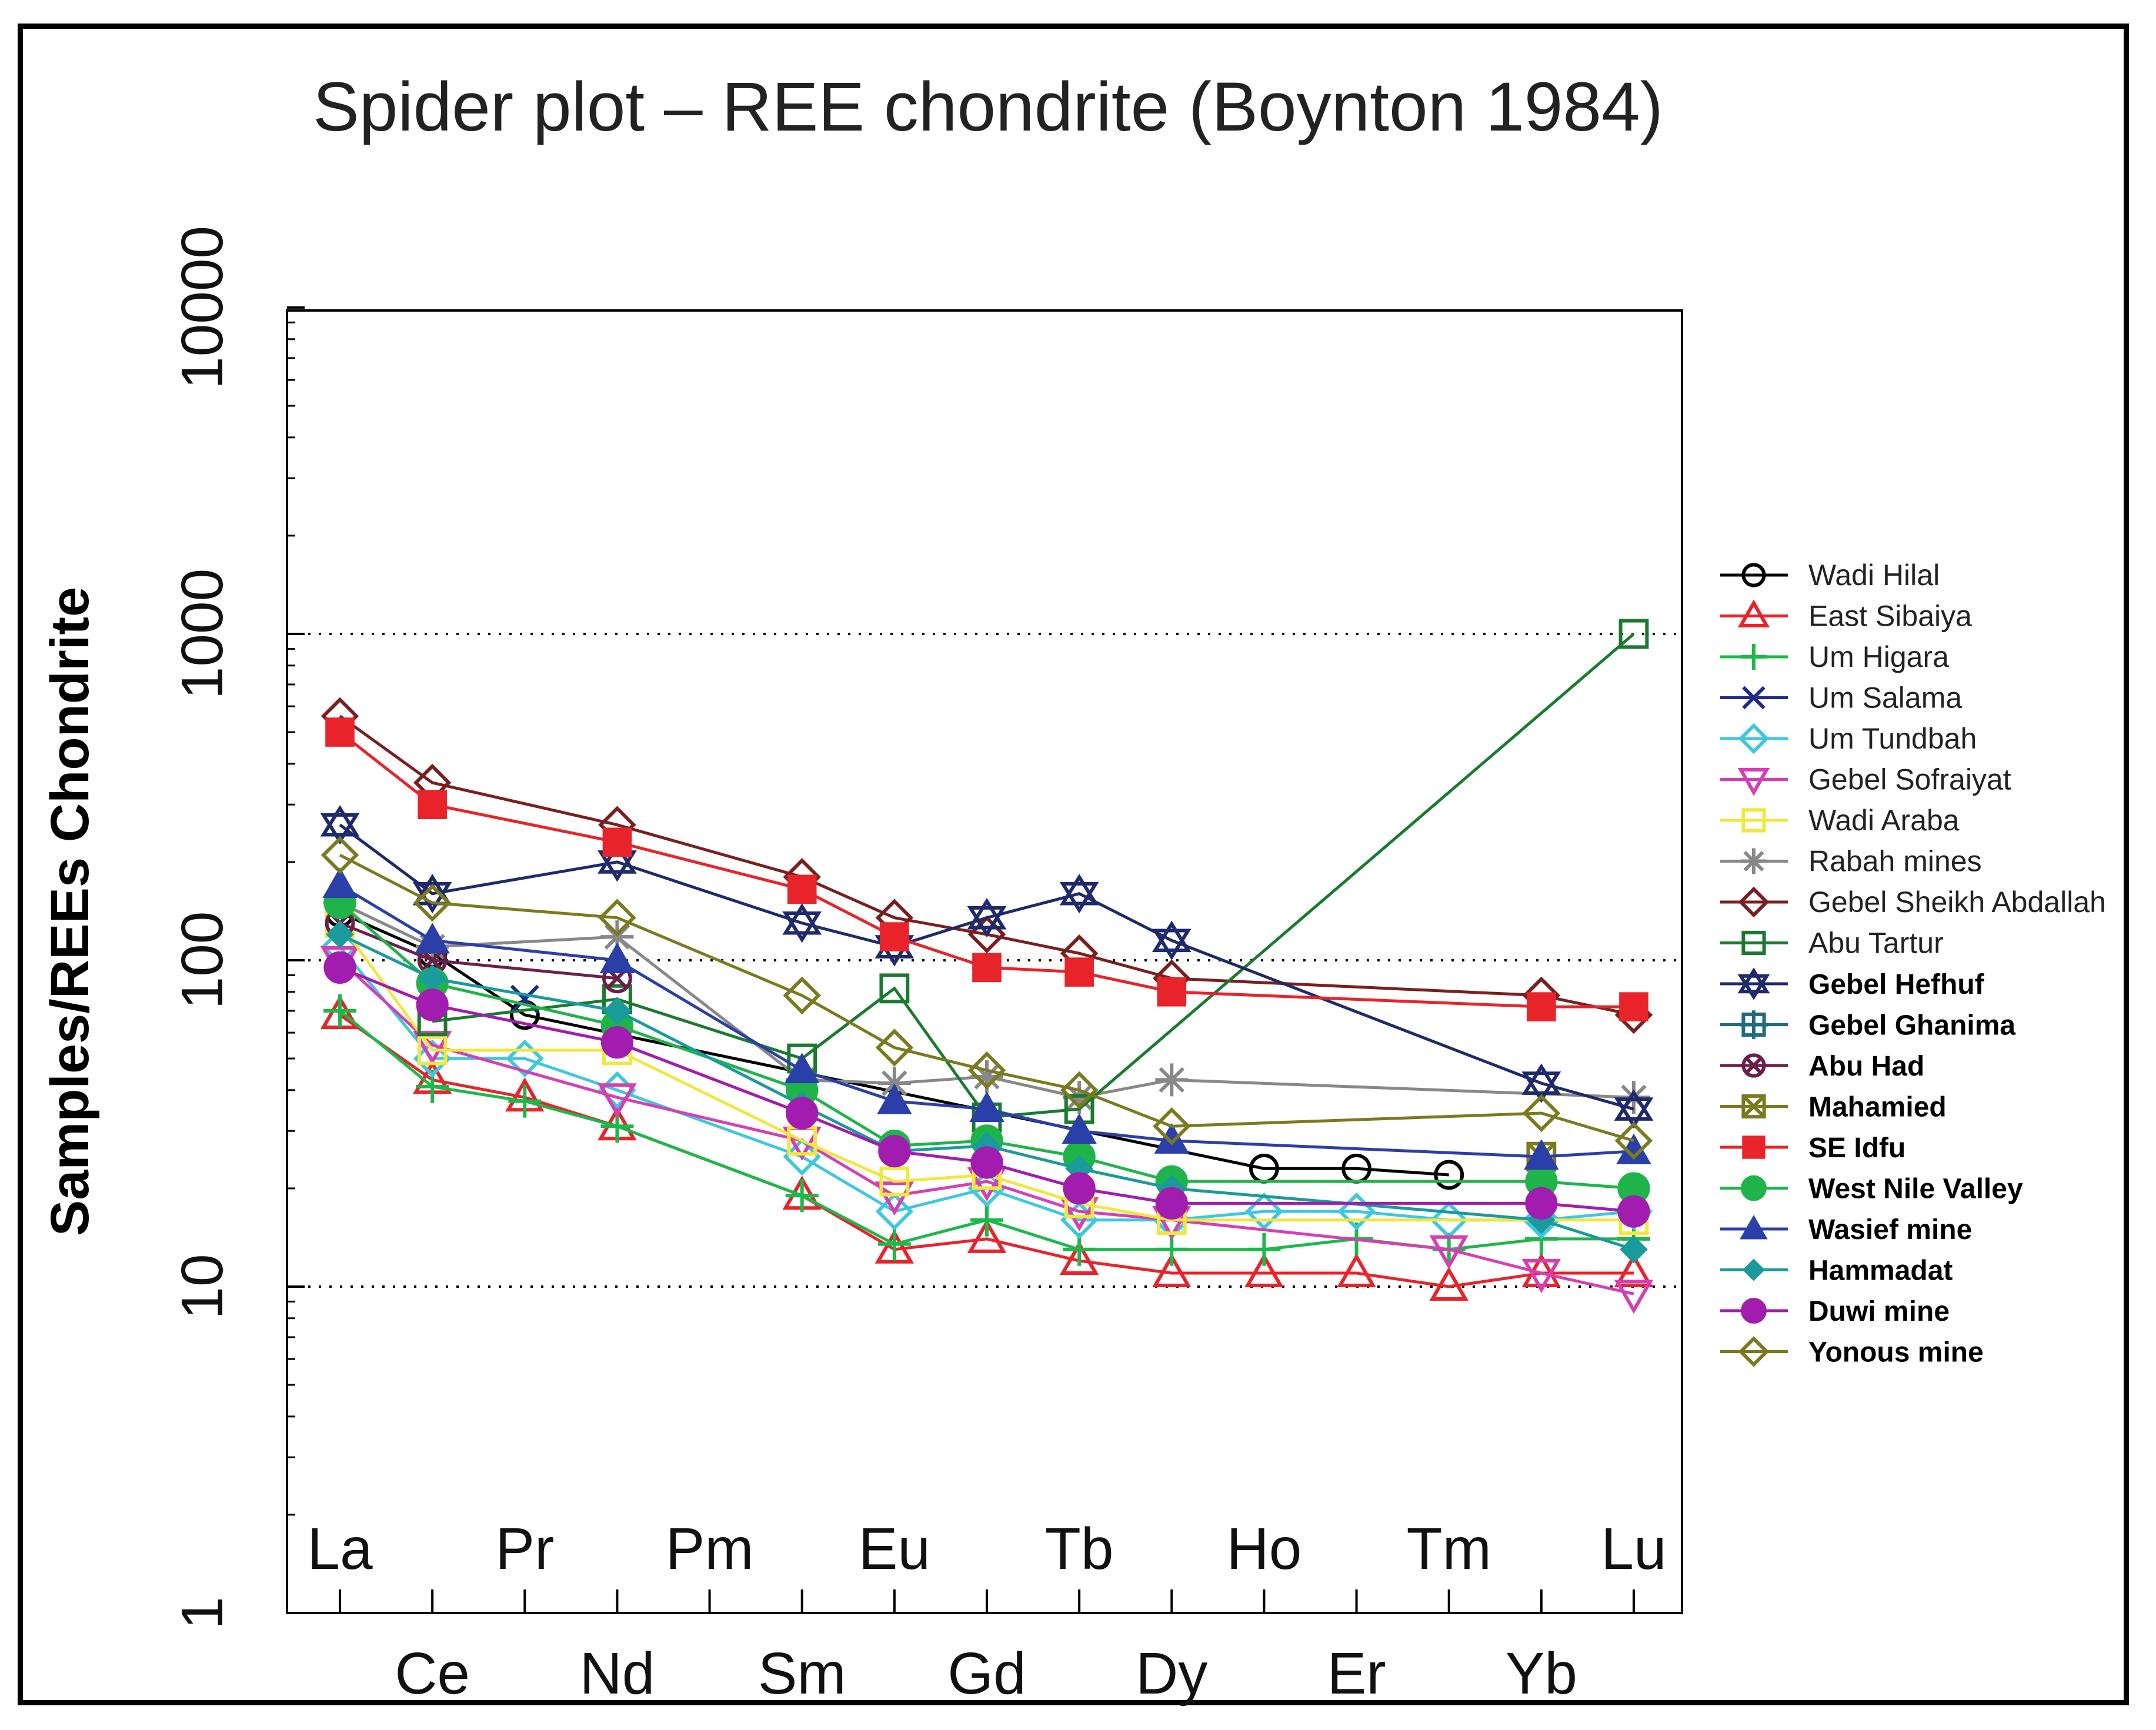  I want to click on y-tick-label: 100, so click(202, 961).